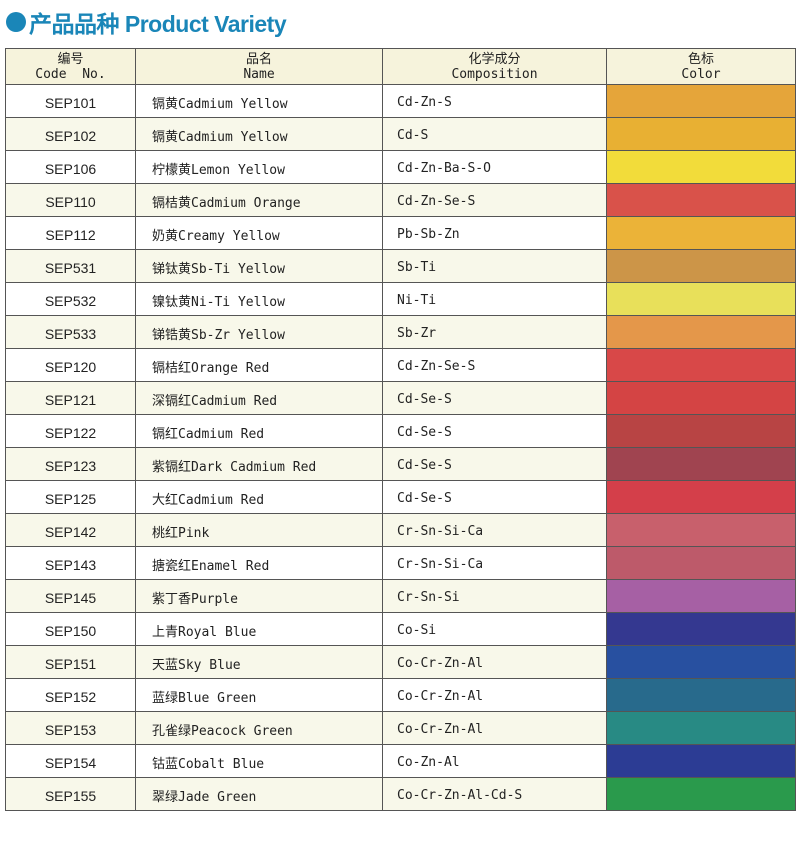 This screenshot has width=800, height=841. I want to click on column-header: 色标 Color, so click(701, 66).